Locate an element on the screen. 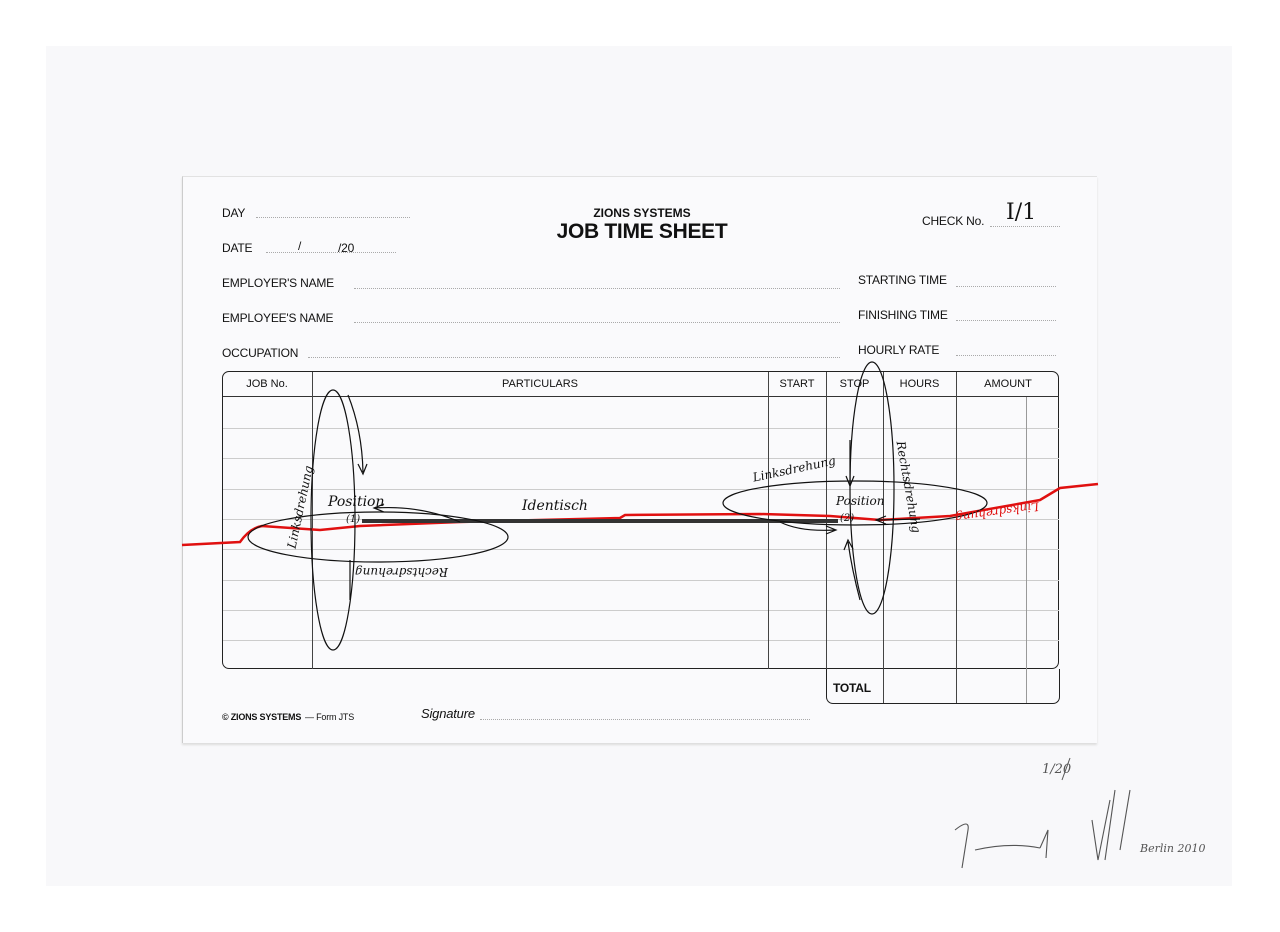  total-label: TOTAL is located at coordinates (852, 688).